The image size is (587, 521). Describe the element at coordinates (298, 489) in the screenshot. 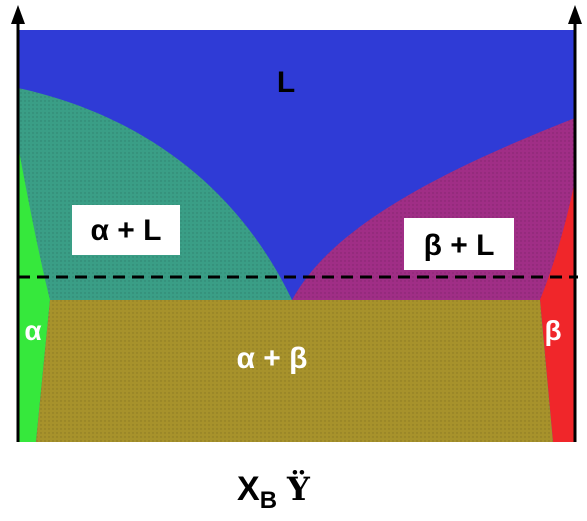

I see `x-axis-arrow-glyph: Ÿ` at that location.